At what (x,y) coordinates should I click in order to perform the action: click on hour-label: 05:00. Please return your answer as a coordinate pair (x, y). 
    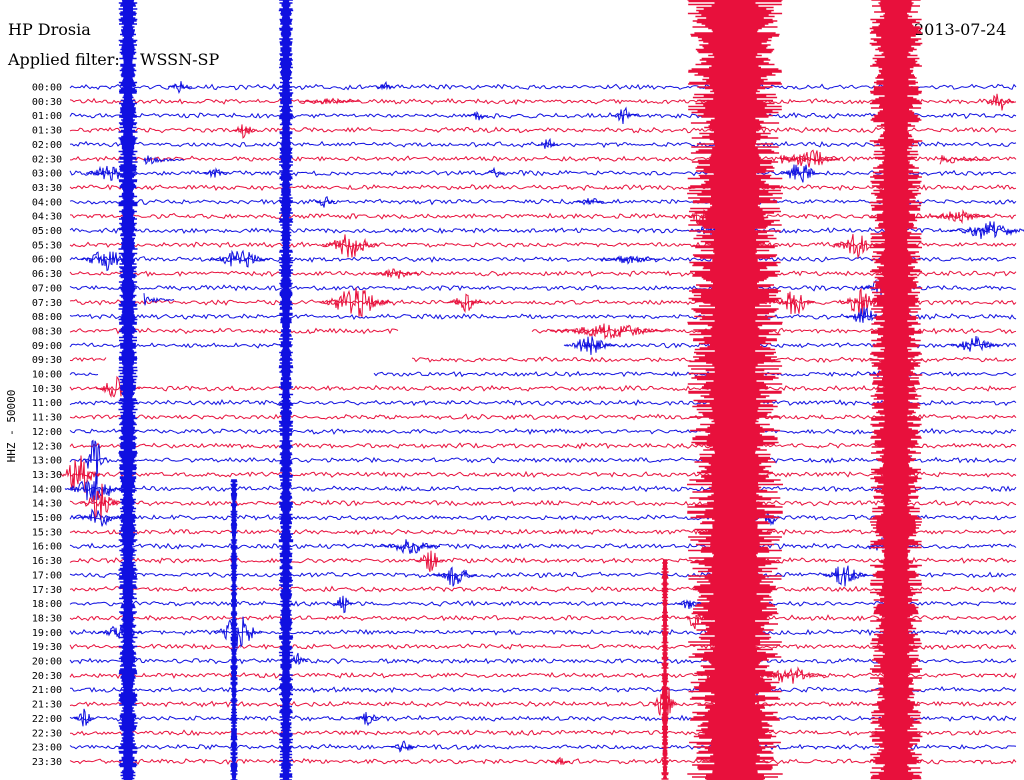
    Looking at the image, I should click on (47, 231).